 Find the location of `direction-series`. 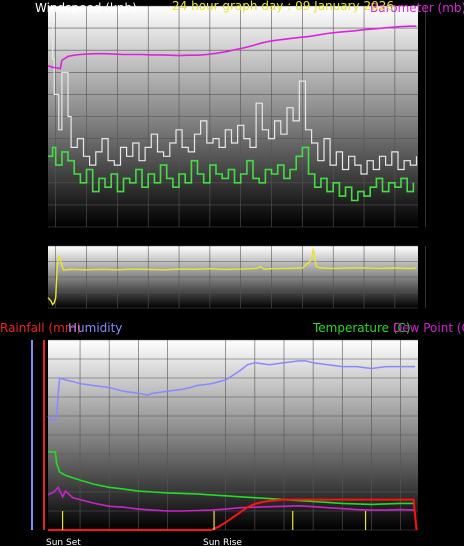

direction-series is located at coordinates (232, 277).